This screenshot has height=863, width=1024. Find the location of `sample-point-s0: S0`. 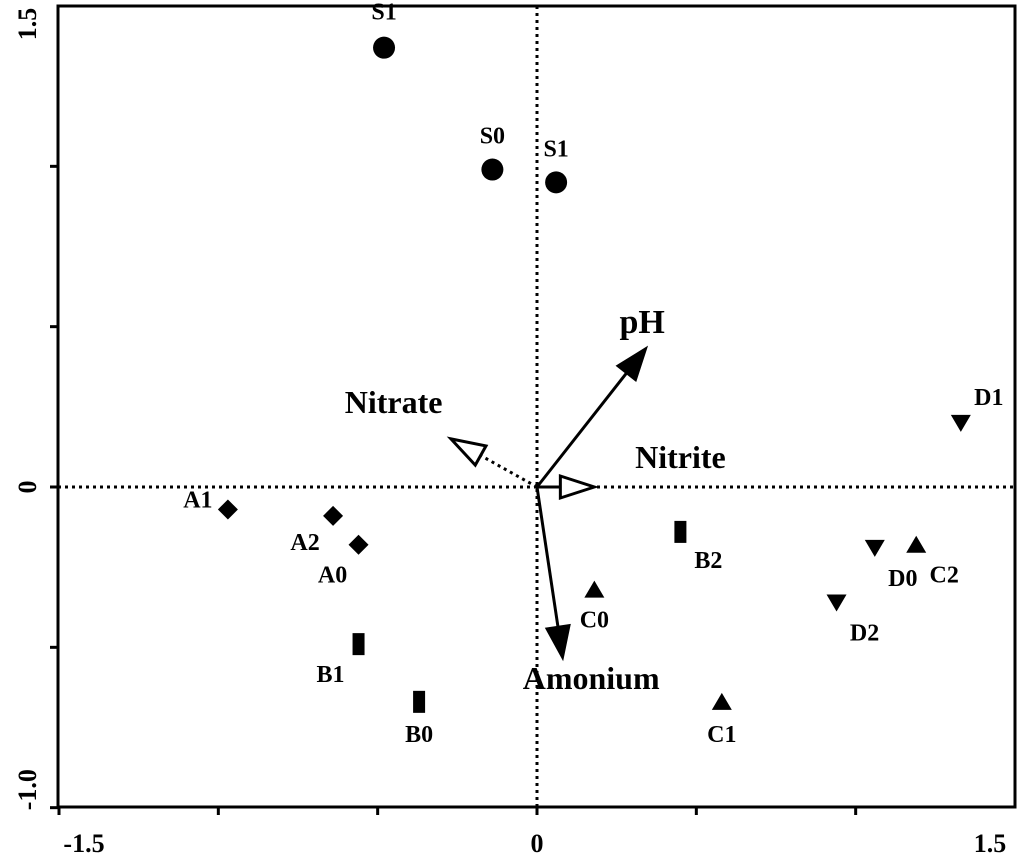

sample-point-s0: S0 is located at coordinates (492, 152).